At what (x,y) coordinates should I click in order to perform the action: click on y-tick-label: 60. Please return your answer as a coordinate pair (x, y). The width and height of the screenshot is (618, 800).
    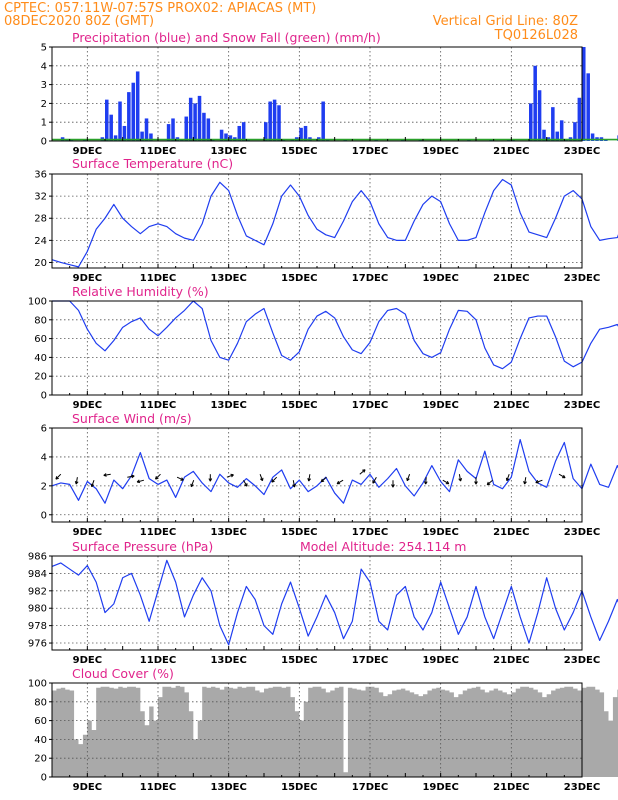
    Looking at the image, I should click on (40, 721).